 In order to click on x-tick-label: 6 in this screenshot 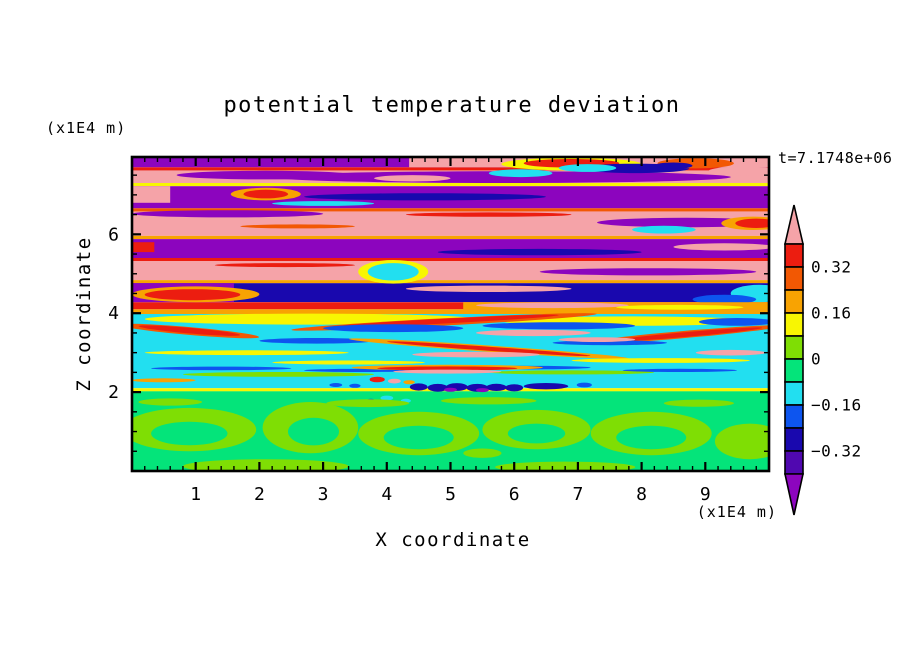, I will do `click(514, 494)`.